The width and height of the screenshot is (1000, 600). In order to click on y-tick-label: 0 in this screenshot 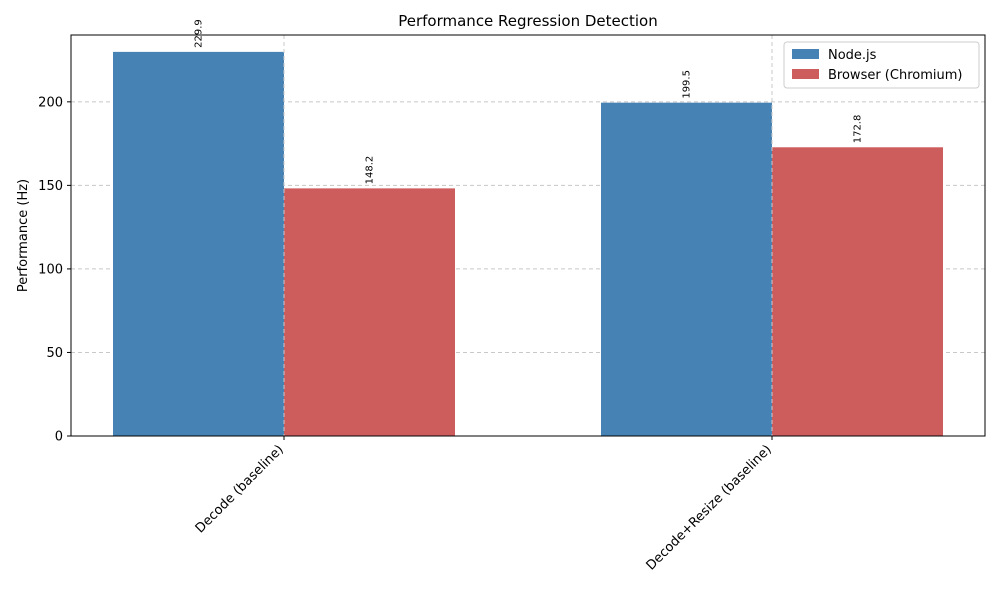, I will do `click(59, 437)`.